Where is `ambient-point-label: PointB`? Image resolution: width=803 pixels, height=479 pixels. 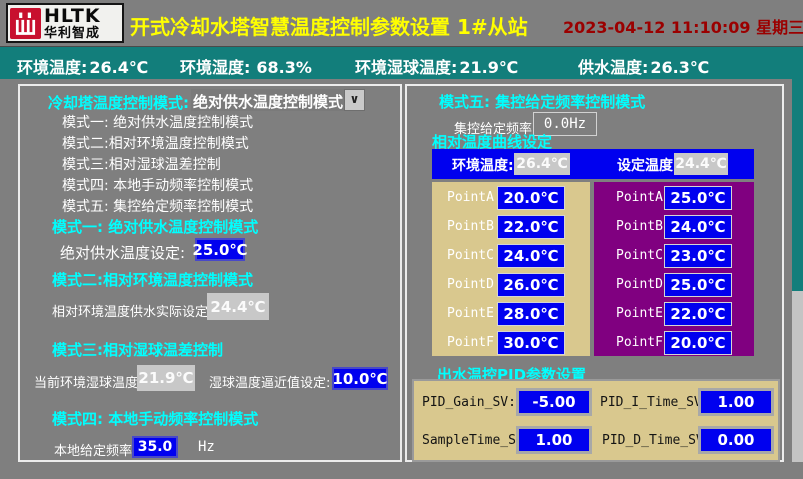
ambient-point-label: PointB is located at coordinates (470, 226).